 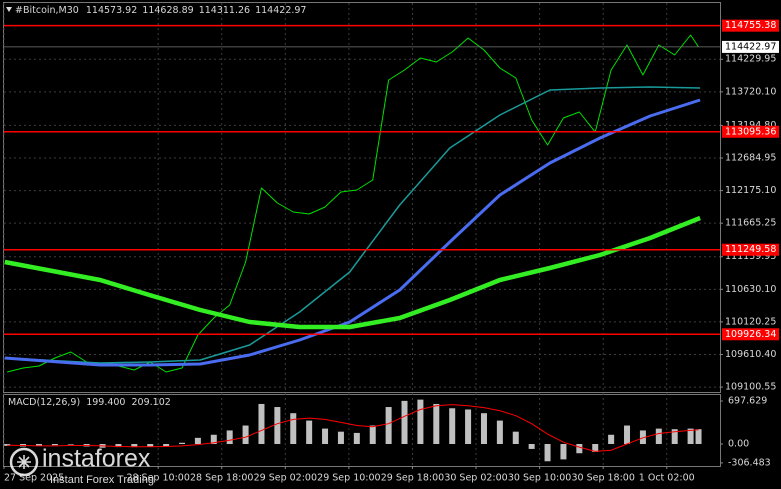 What do you see at coordinates (750, 223) in the screenshot?
I see `y-tick-label: 111665.25` at bounding box center [750, 223].